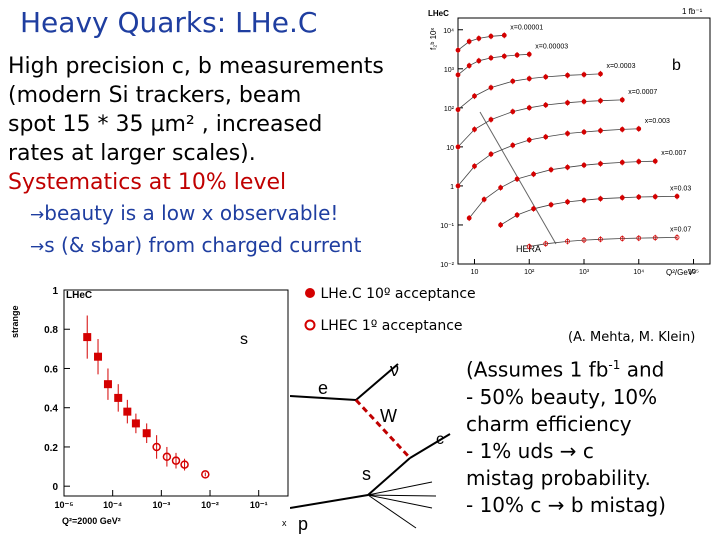 The image size is (720, 540). Describe the element at coordinates (450, 148) in the screenshot. I see `f2b-y-tick-label: 10` at that location.